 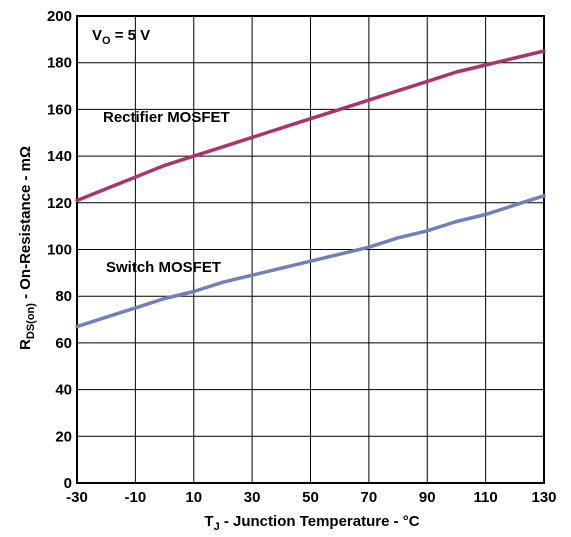 I want to click on x-tick-label: 90, so click(x=427, y=497).